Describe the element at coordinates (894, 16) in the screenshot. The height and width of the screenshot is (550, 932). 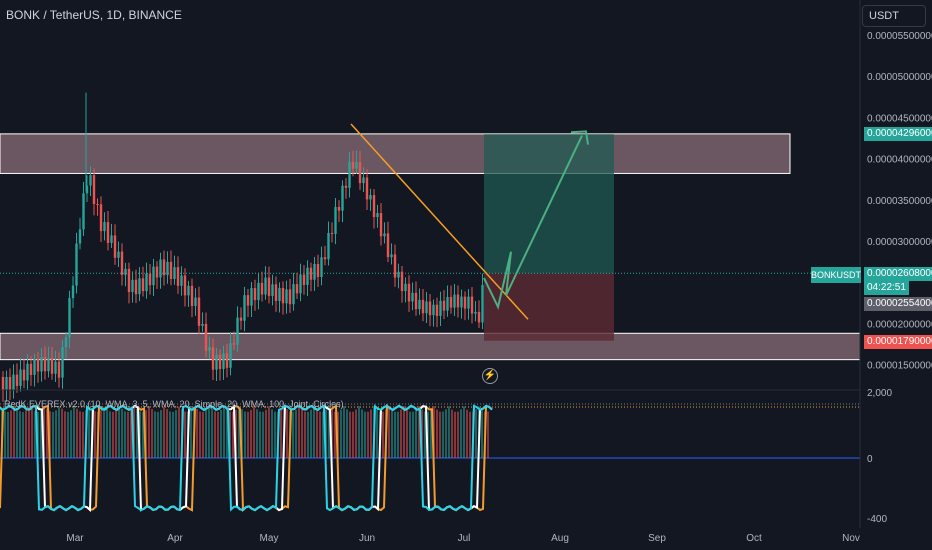
I see `currency-selector: USDT` at that location.